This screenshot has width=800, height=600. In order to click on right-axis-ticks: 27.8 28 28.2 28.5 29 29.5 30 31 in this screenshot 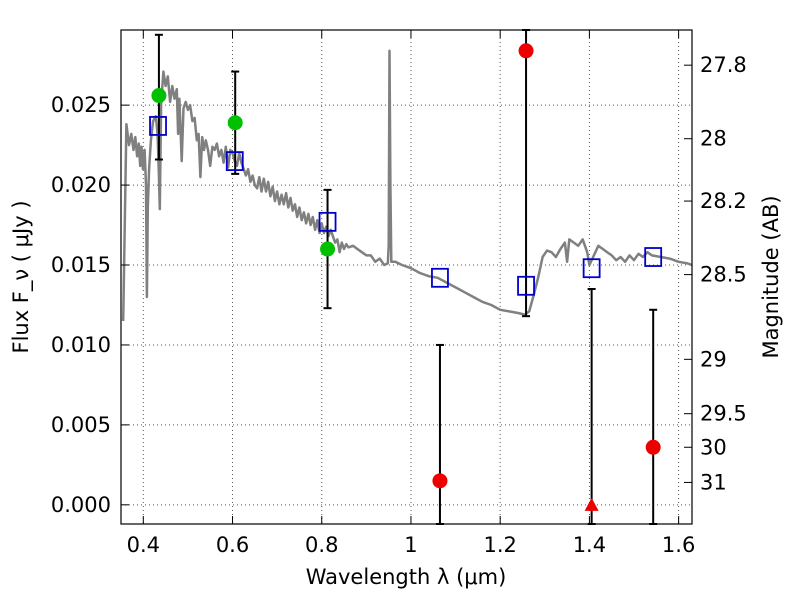, I will do `click(715, 273)`.